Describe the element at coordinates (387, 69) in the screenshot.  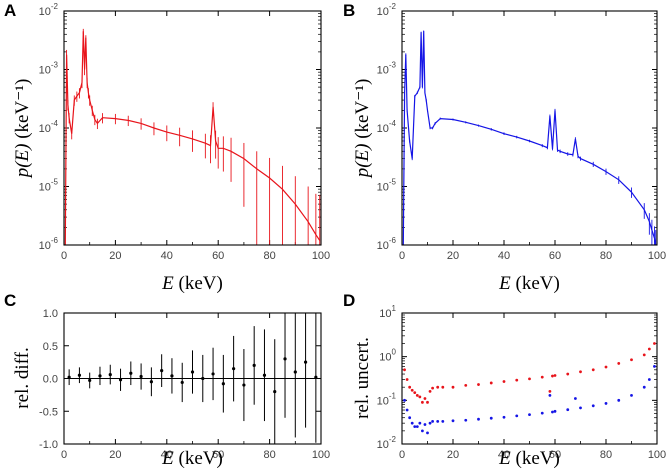
I see `y-tick-label: 10⁻³` at that location.